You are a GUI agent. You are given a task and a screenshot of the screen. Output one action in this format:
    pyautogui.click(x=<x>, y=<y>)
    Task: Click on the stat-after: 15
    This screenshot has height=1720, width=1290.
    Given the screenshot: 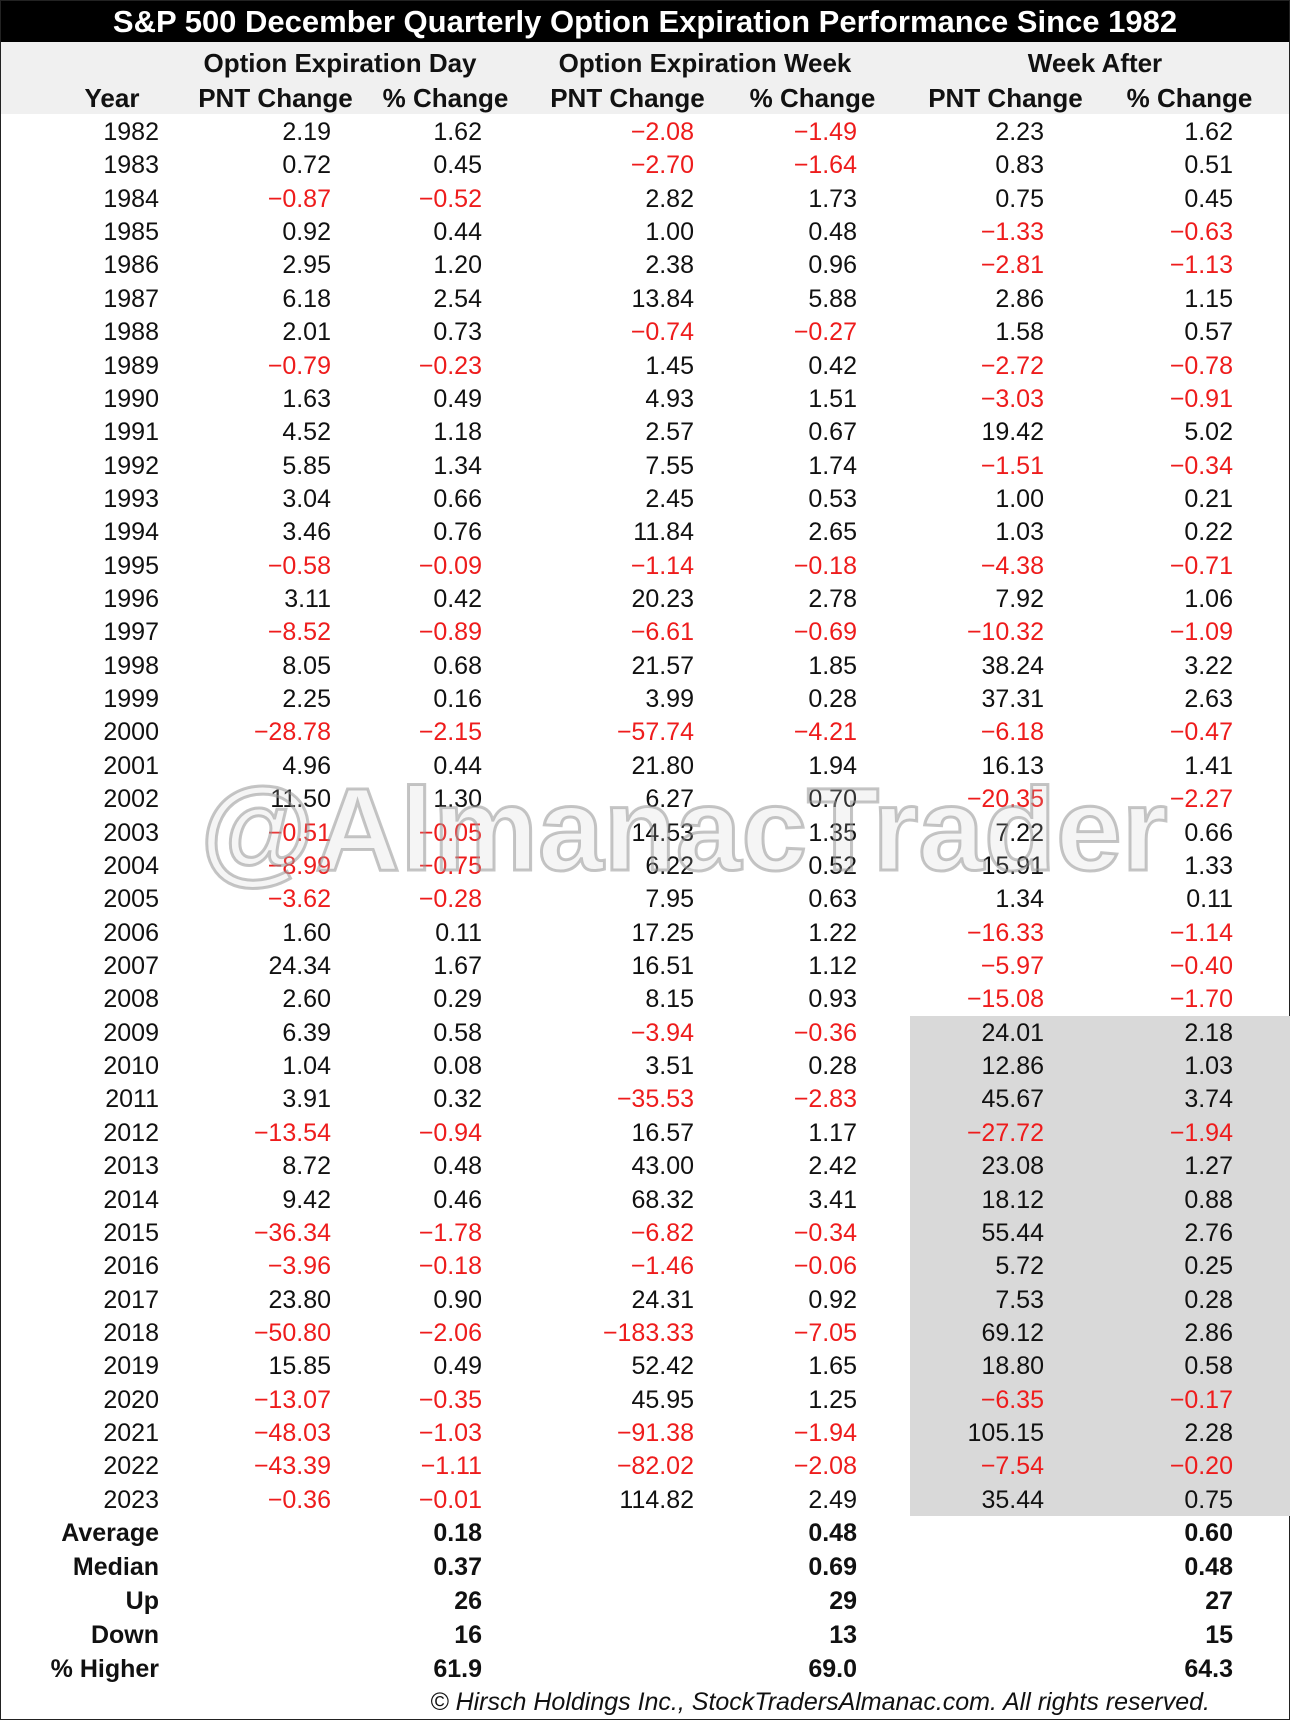 What is the action you would take?
    pyautogui.click(x=1219, y=1635)
    